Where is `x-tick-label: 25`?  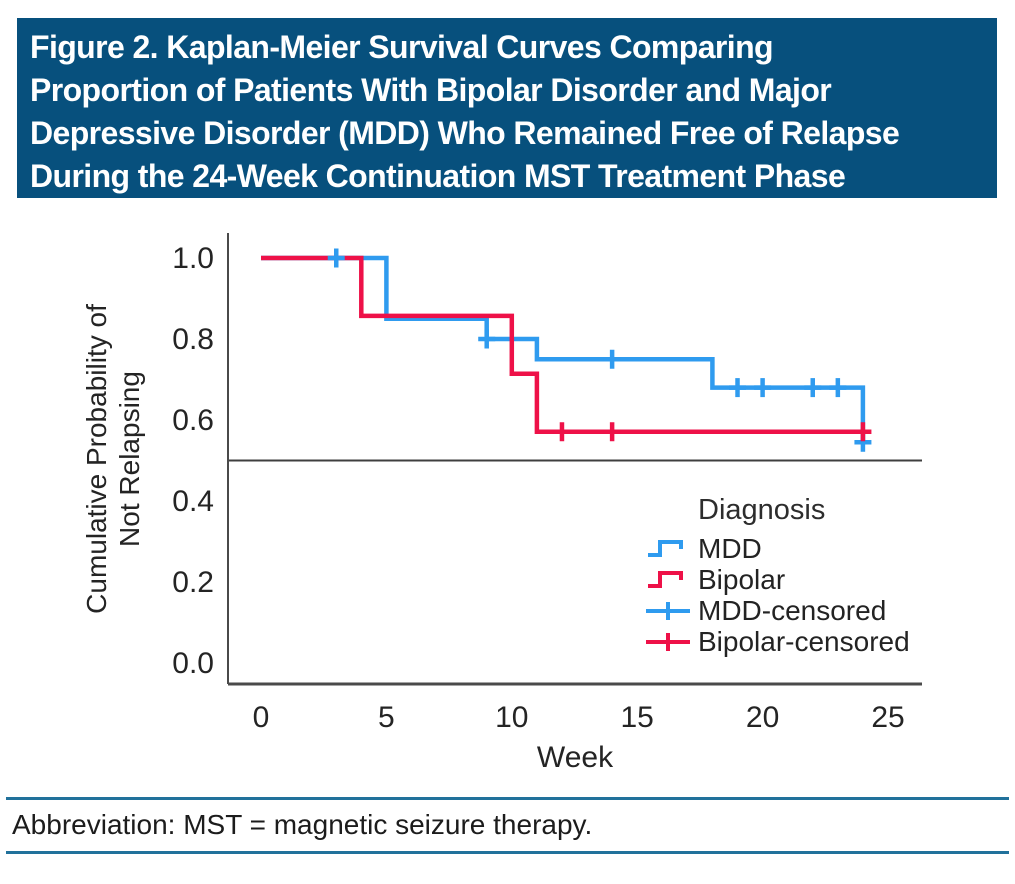
x-tick-label: 25 is located at coordinates (887, 717).